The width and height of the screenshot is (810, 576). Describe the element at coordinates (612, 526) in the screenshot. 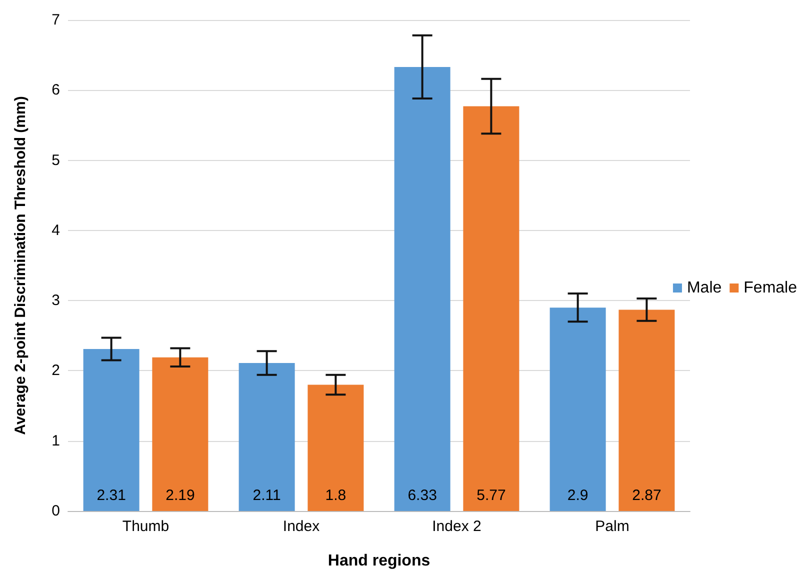

I see `x-tick-label: Palm` at that location.